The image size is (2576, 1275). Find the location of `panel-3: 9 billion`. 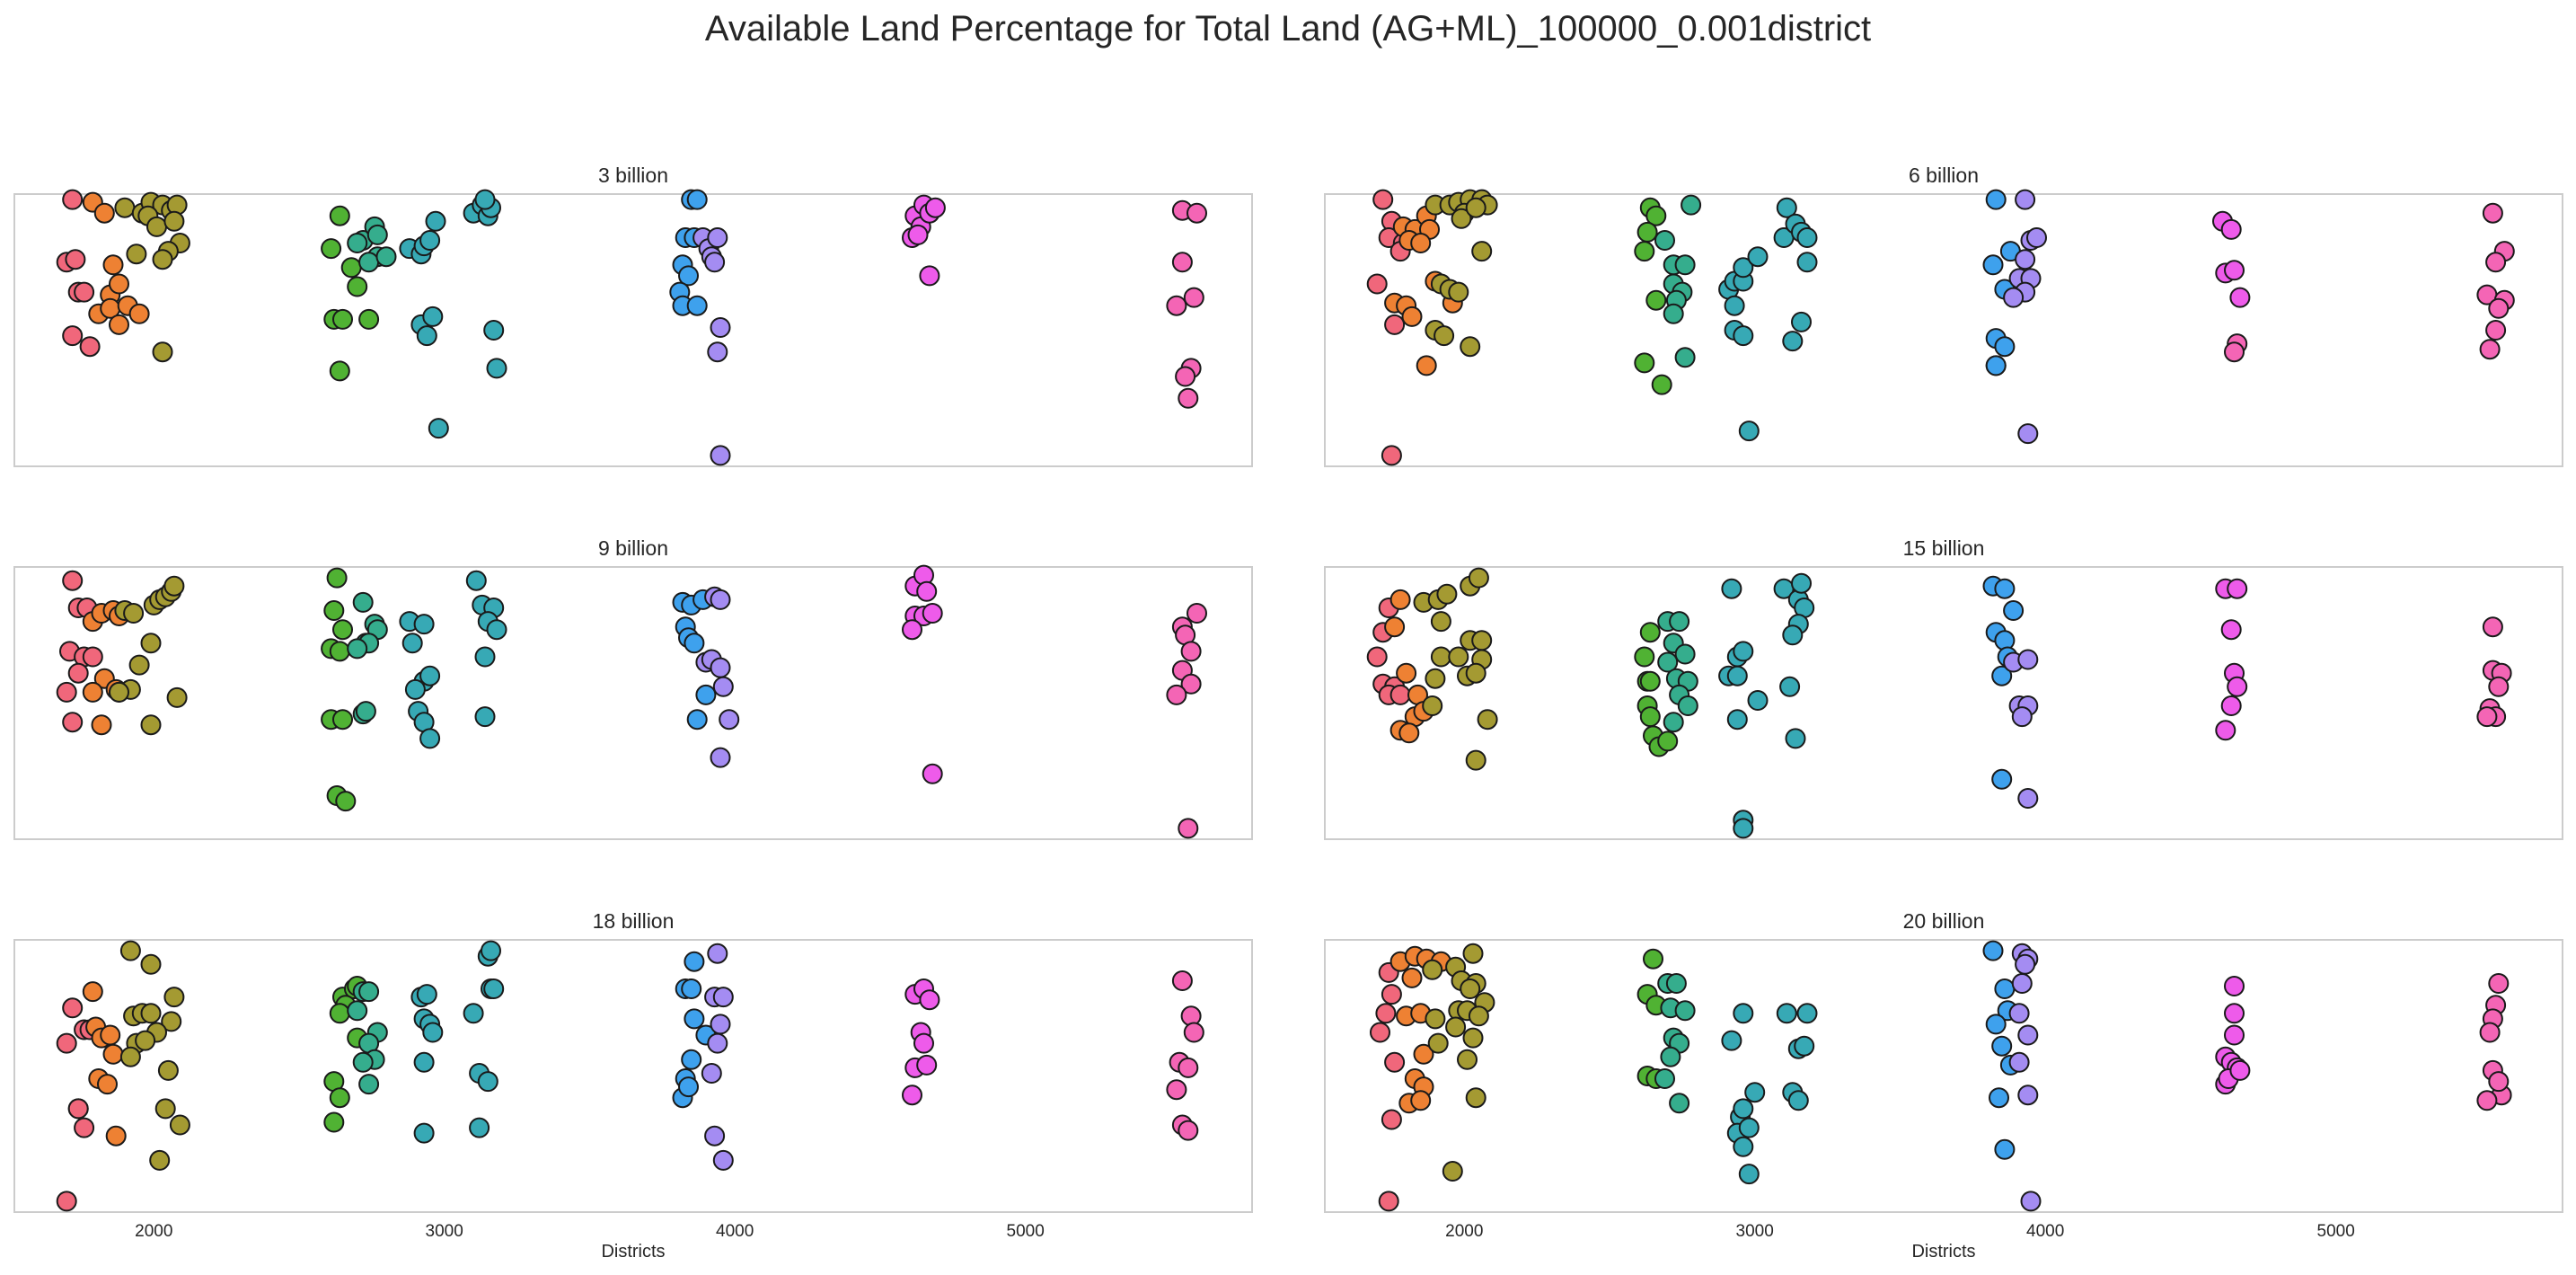

panel-3: 9 billion is located at coordinates (633, 688).